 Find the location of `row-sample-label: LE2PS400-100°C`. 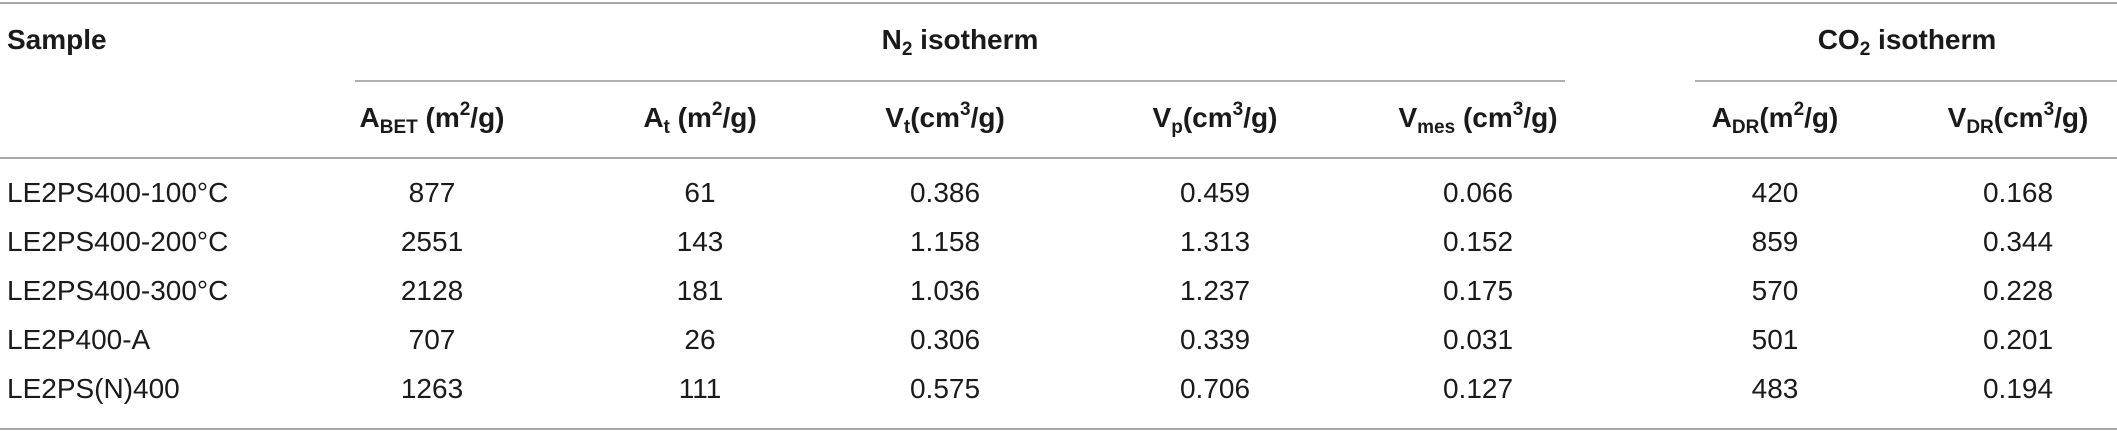

row-sample-label: LE2PS400-100°C is located at coordinates (118, 192).